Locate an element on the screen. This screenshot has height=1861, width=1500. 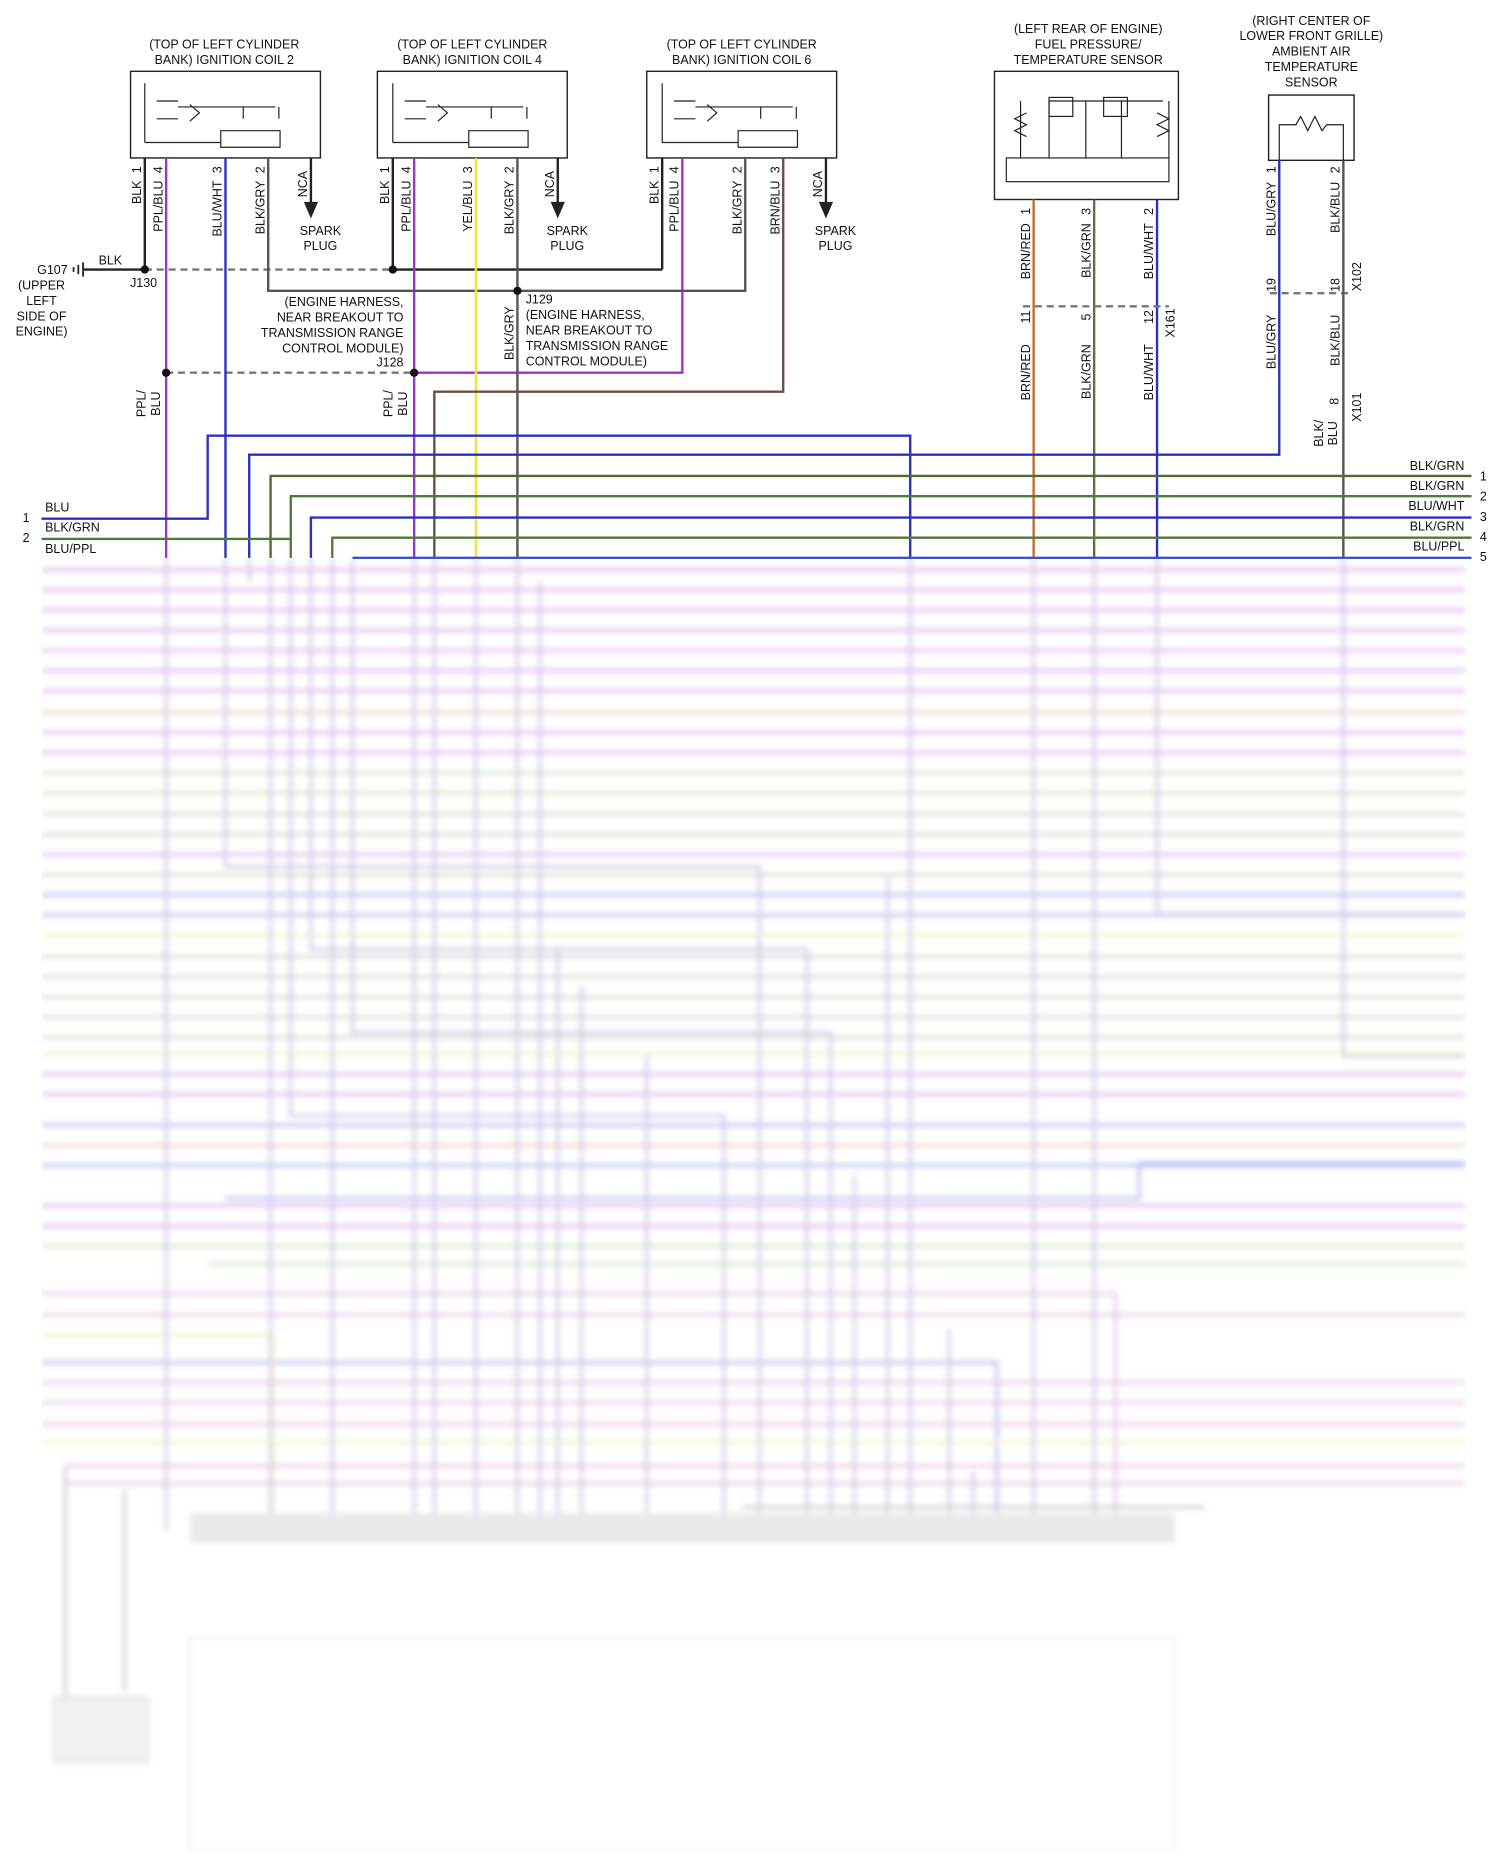
nca-label: NCA is located at coordinates (303, 183).